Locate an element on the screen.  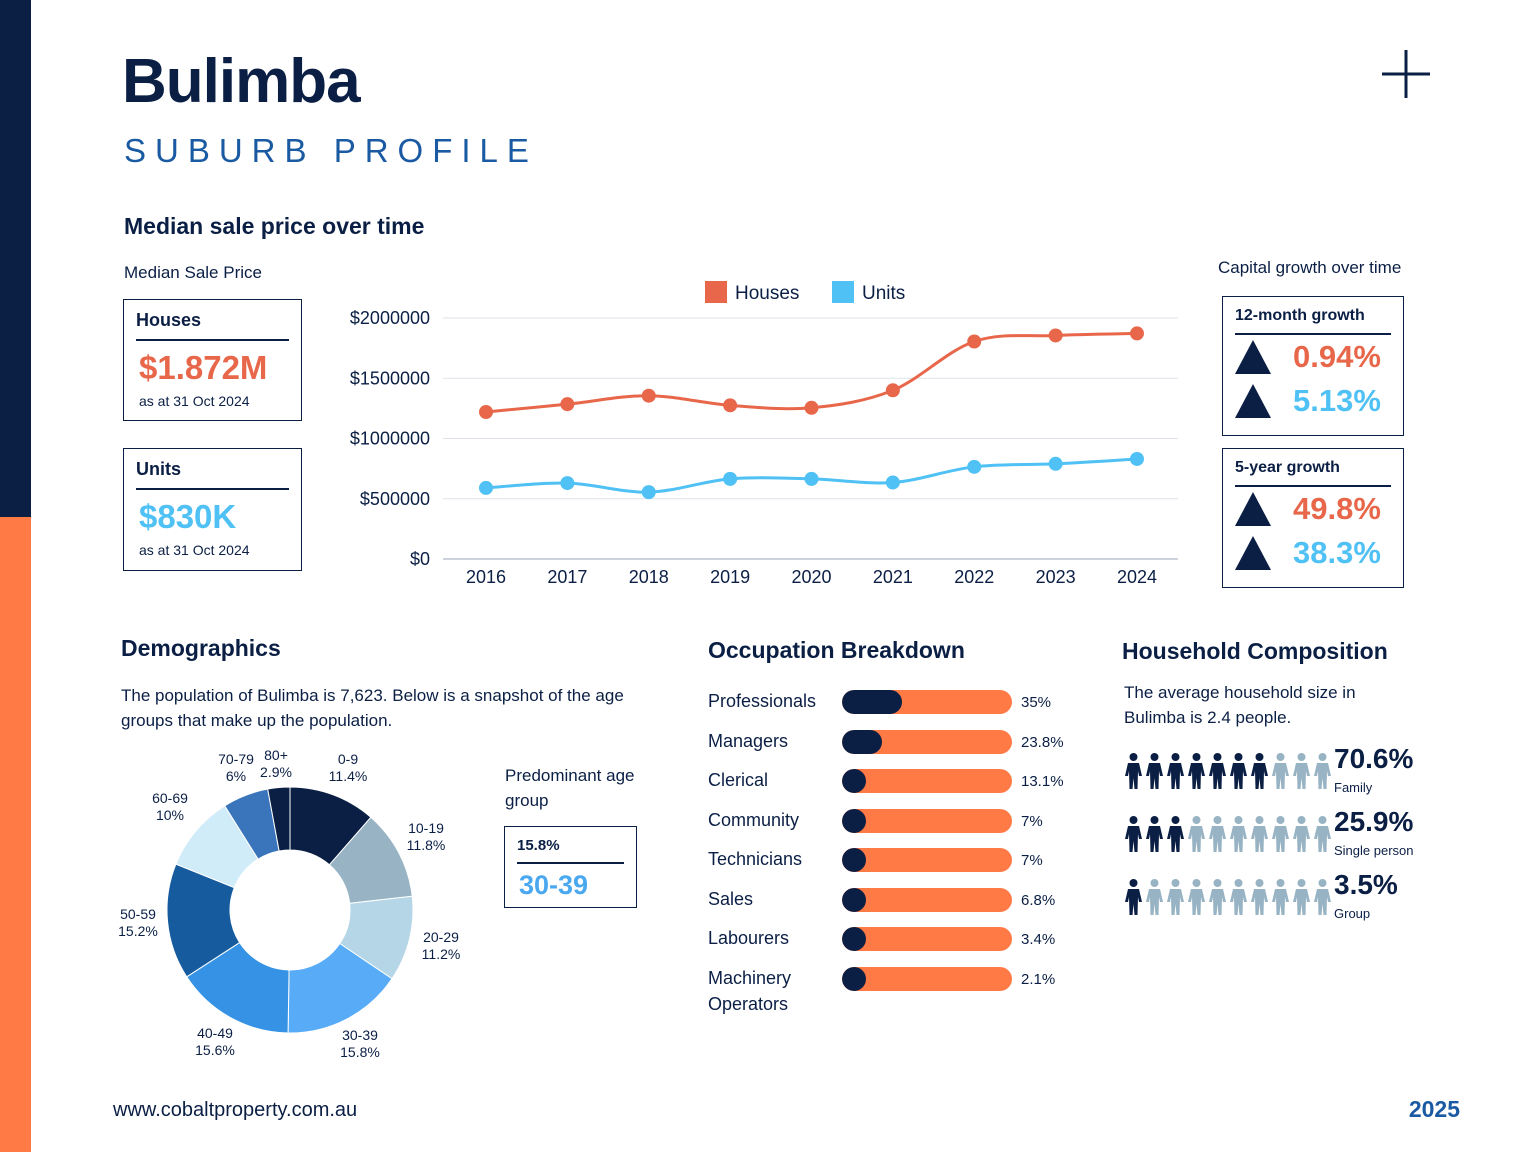
units-price-value: $830K is located at coordinates (188, 516).